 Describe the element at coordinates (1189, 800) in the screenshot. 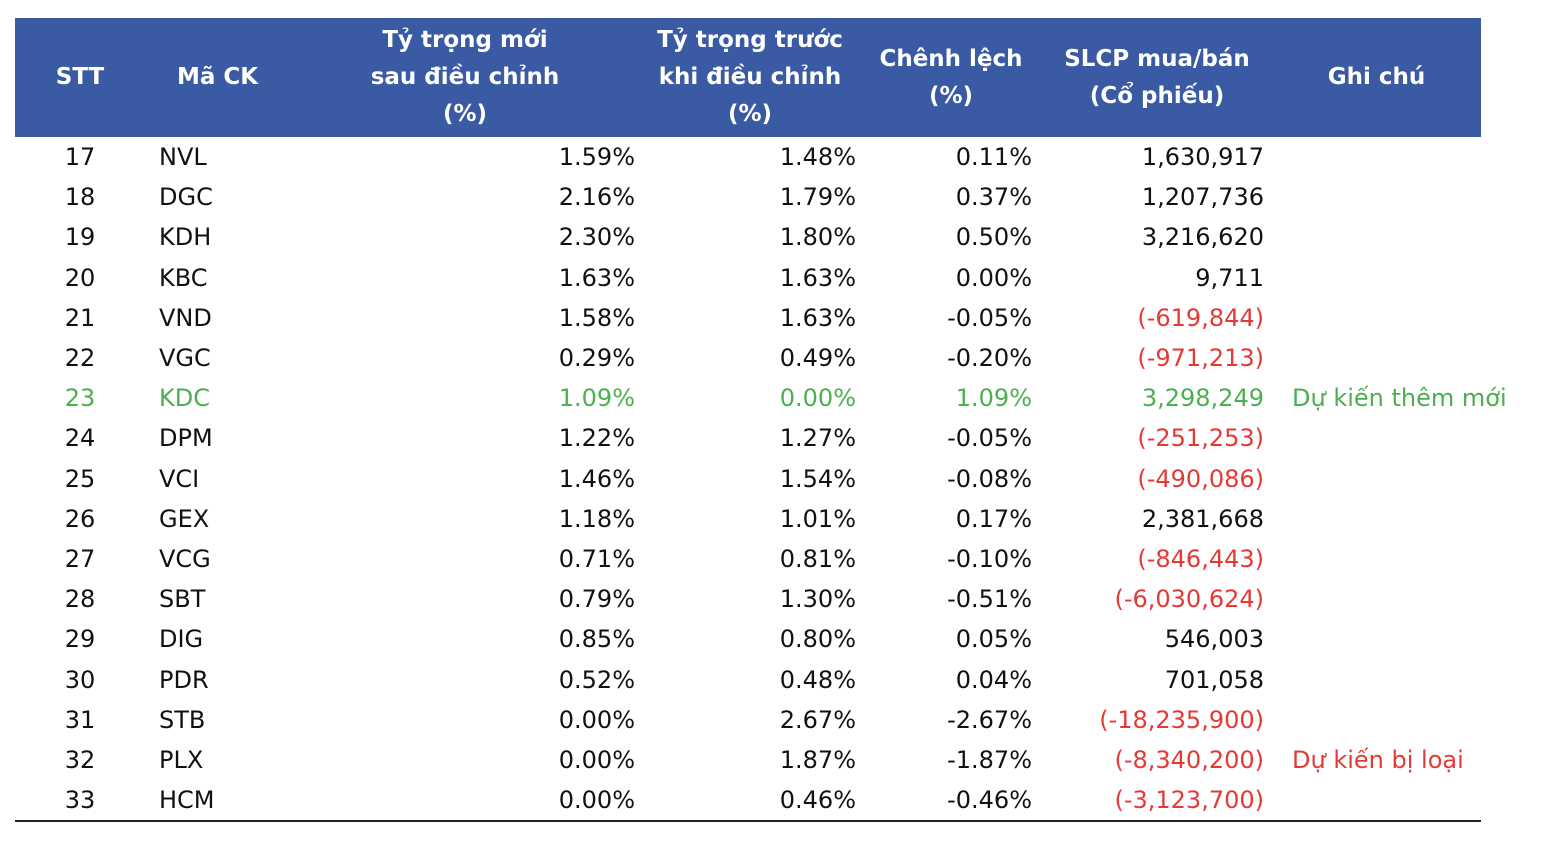

I see `cell-slcp: (-3,123,700)` at that location.